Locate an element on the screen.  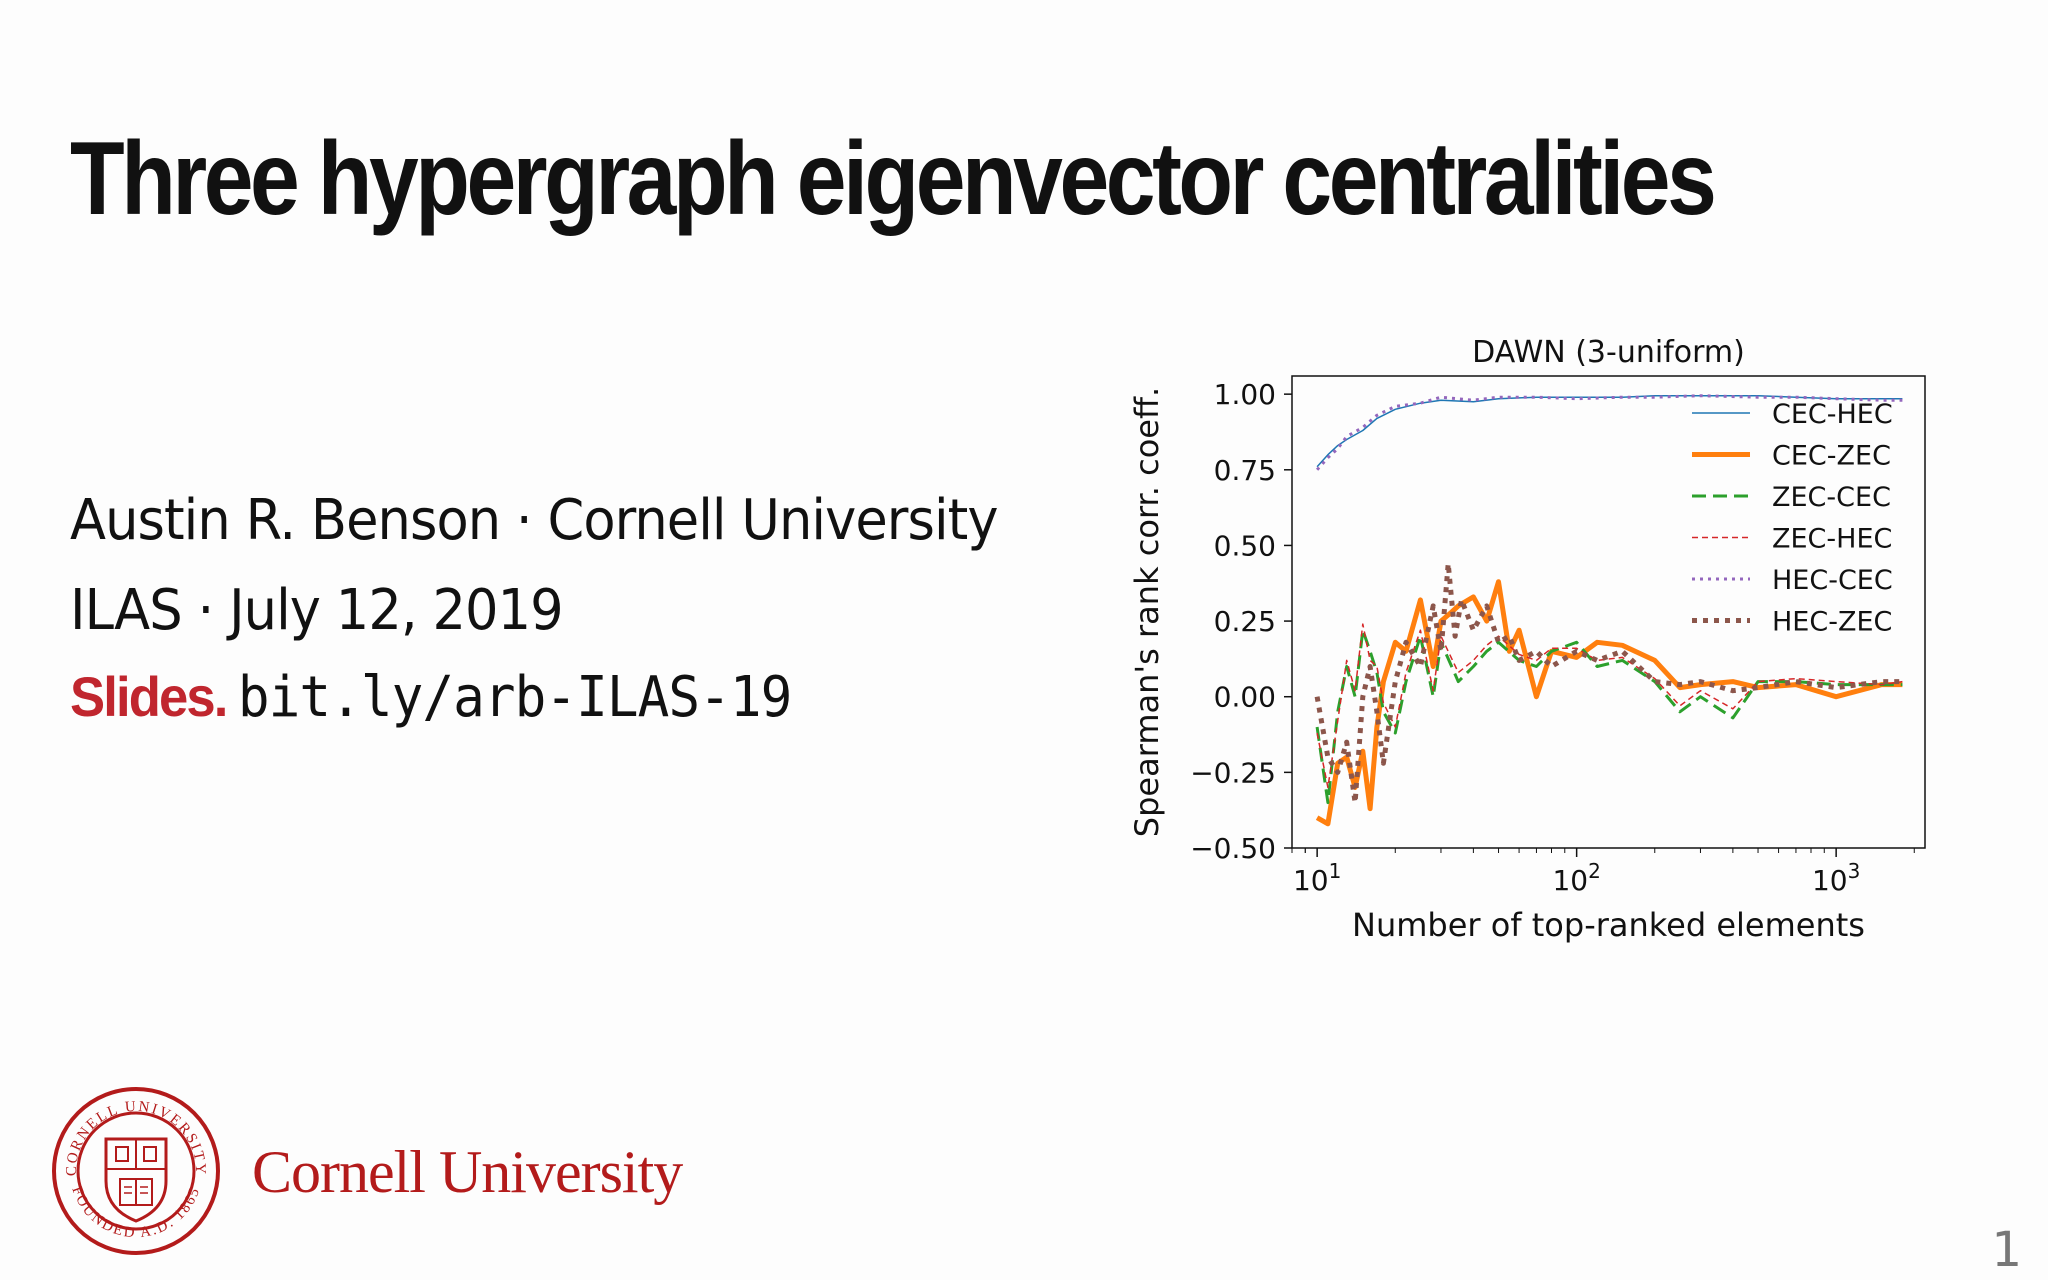
series-line-hec-cec is located at coordinates (1609, 432).